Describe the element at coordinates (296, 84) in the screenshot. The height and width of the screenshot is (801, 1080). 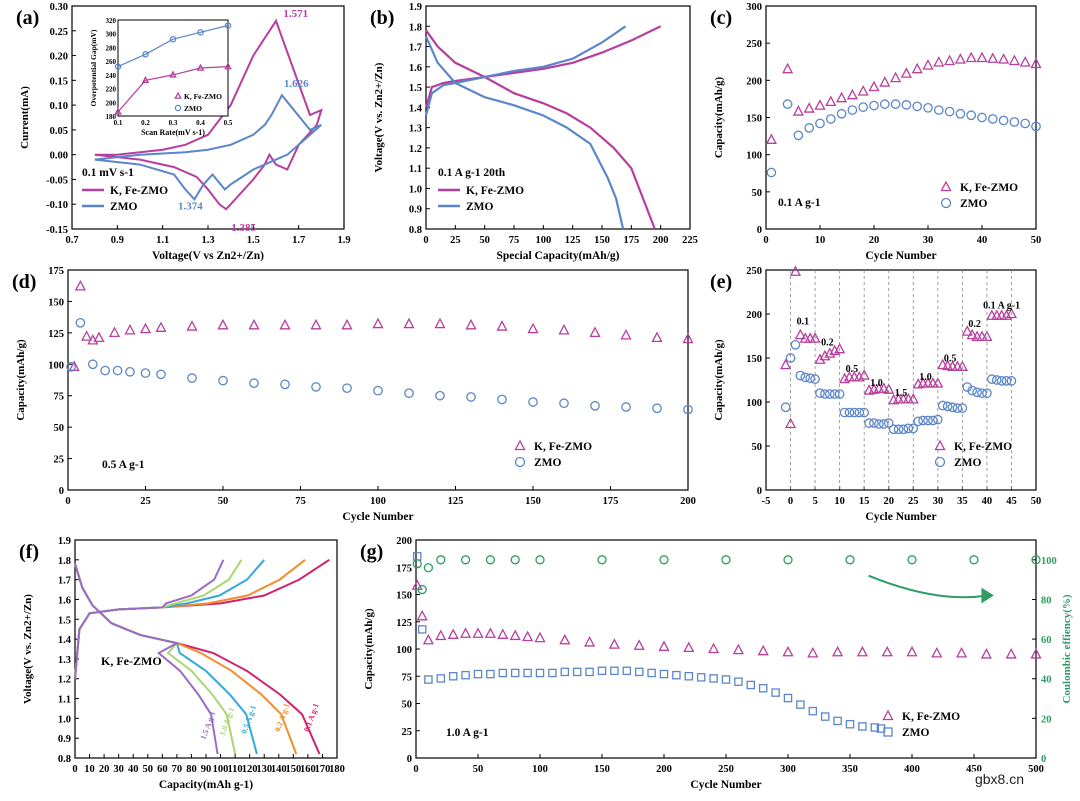
I see `peak-annotation: 1.626` at that location.